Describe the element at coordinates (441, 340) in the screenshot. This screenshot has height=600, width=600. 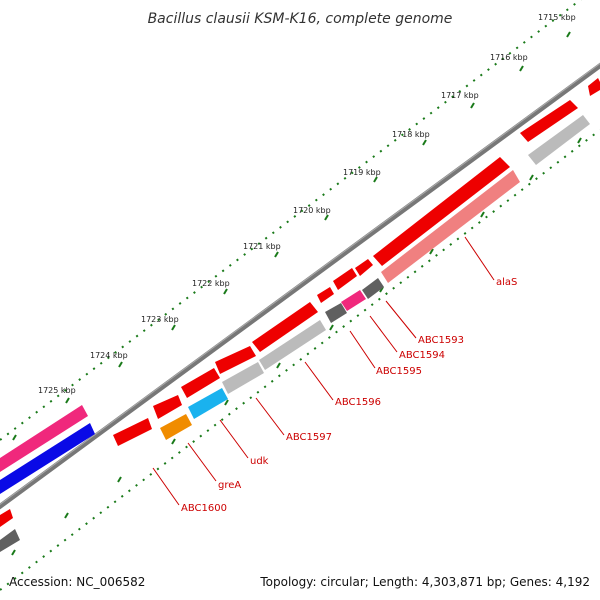
I see `gene-label-abc1593: ABC1593` at that location.